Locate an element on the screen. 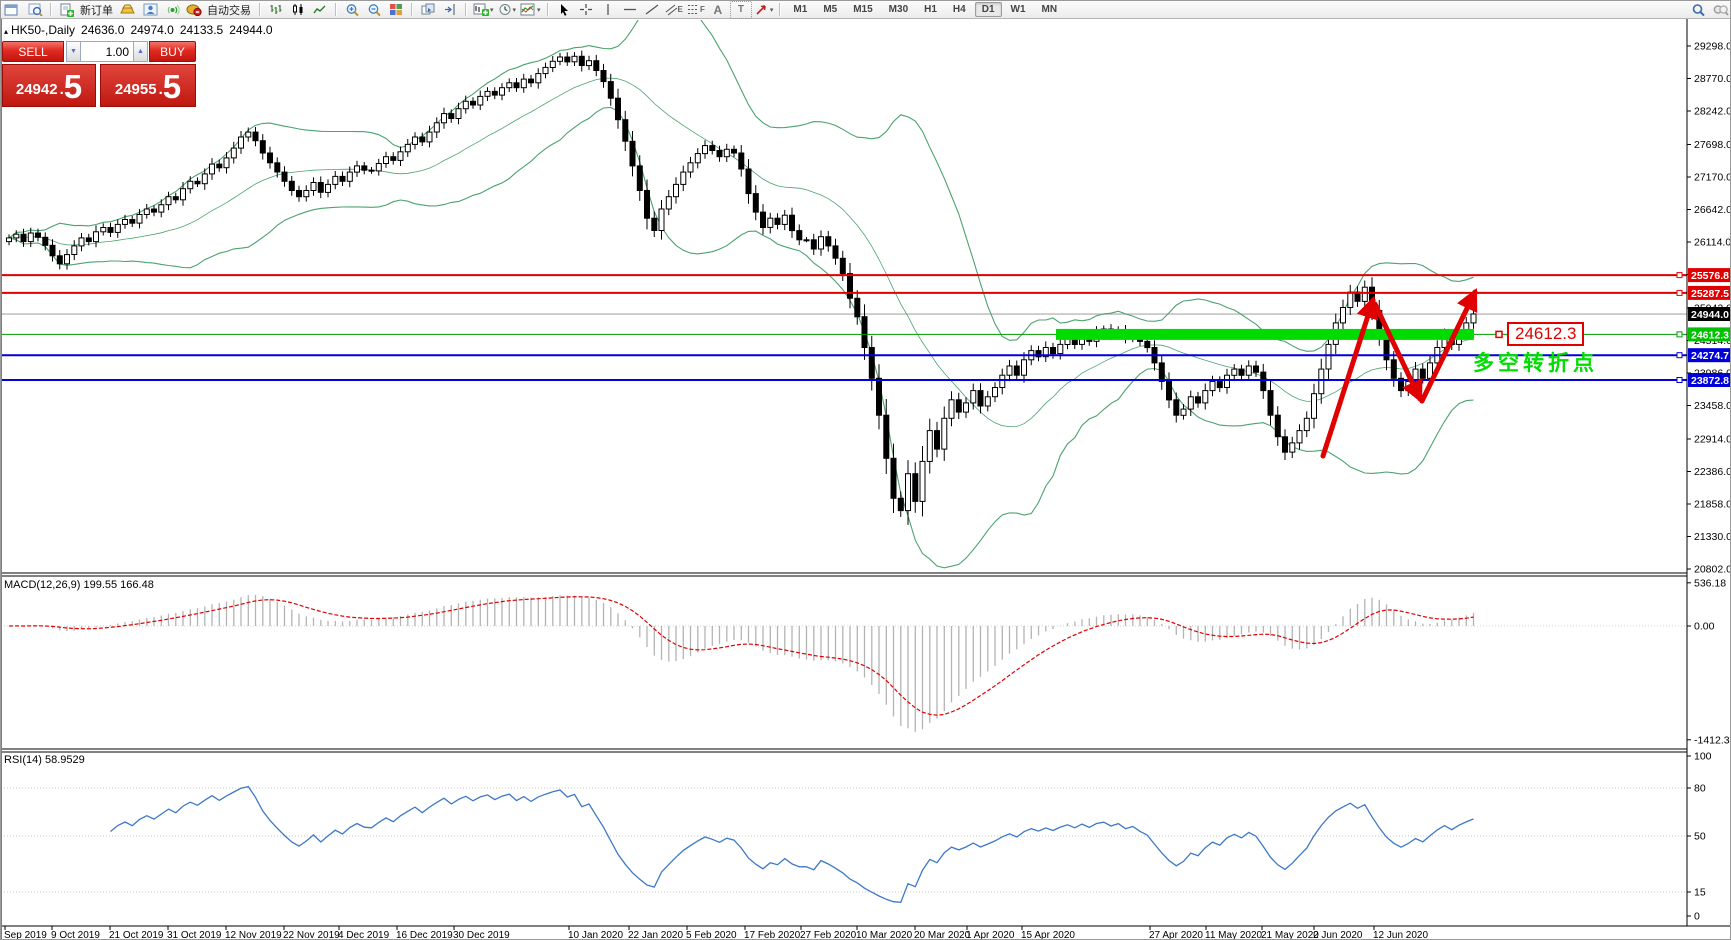 This screenshot has width=1731, height=940. tab-timeframe-m5: M5 is located at coordinates (830, 9).